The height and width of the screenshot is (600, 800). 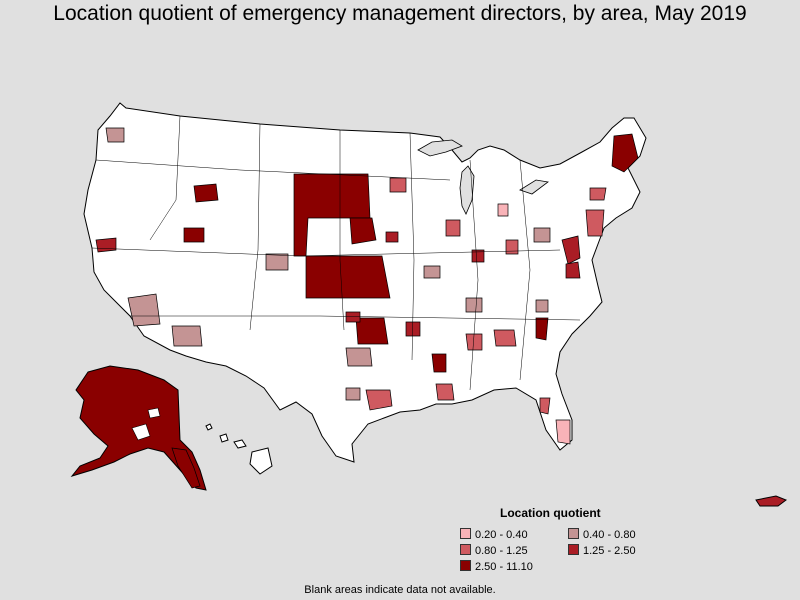 What do you see at coordinates (501, 535) in the screenshot?
I see `legend-label: 0.20 - 0.40` at bounding box center [501, 535].